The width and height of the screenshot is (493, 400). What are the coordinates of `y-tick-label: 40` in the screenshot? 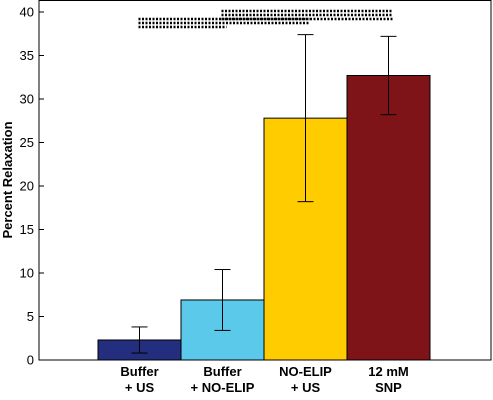 It's located at (27, 12).